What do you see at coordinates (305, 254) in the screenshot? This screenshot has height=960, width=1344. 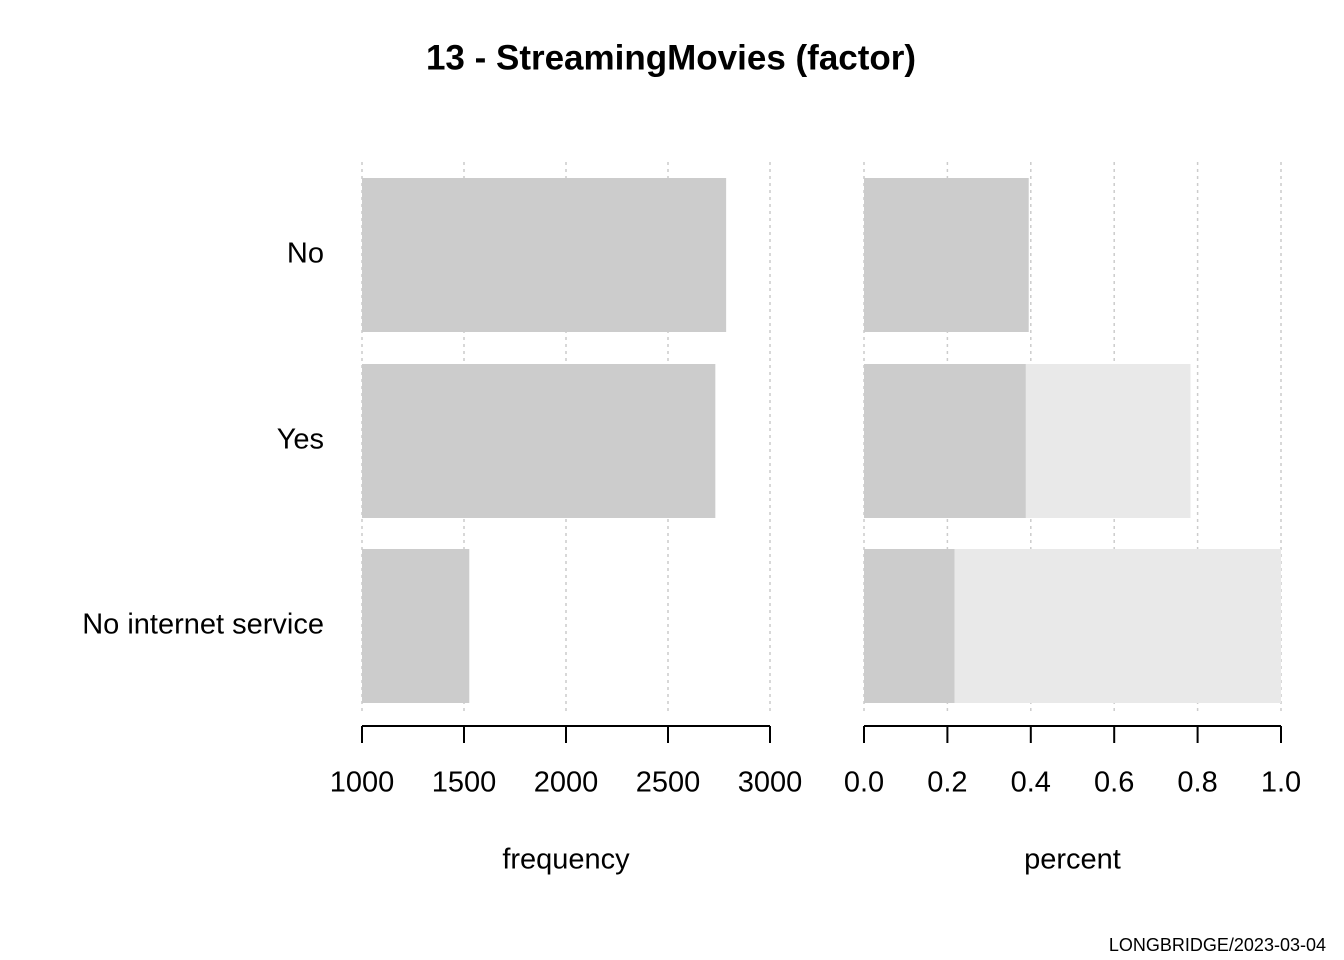 I see `y-tick-label: No` at bounding box center [305, 254].